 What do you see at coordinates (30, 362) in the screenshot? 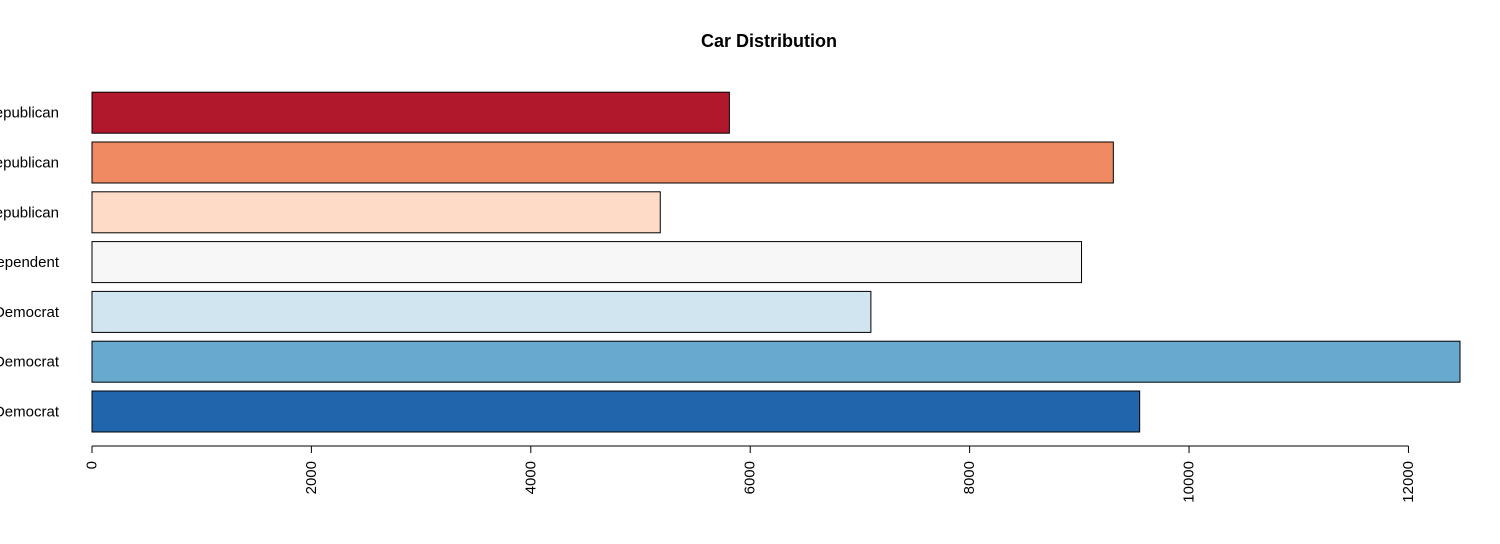
I see `category-label-2: Democrat` at bounding box center [30, 362].